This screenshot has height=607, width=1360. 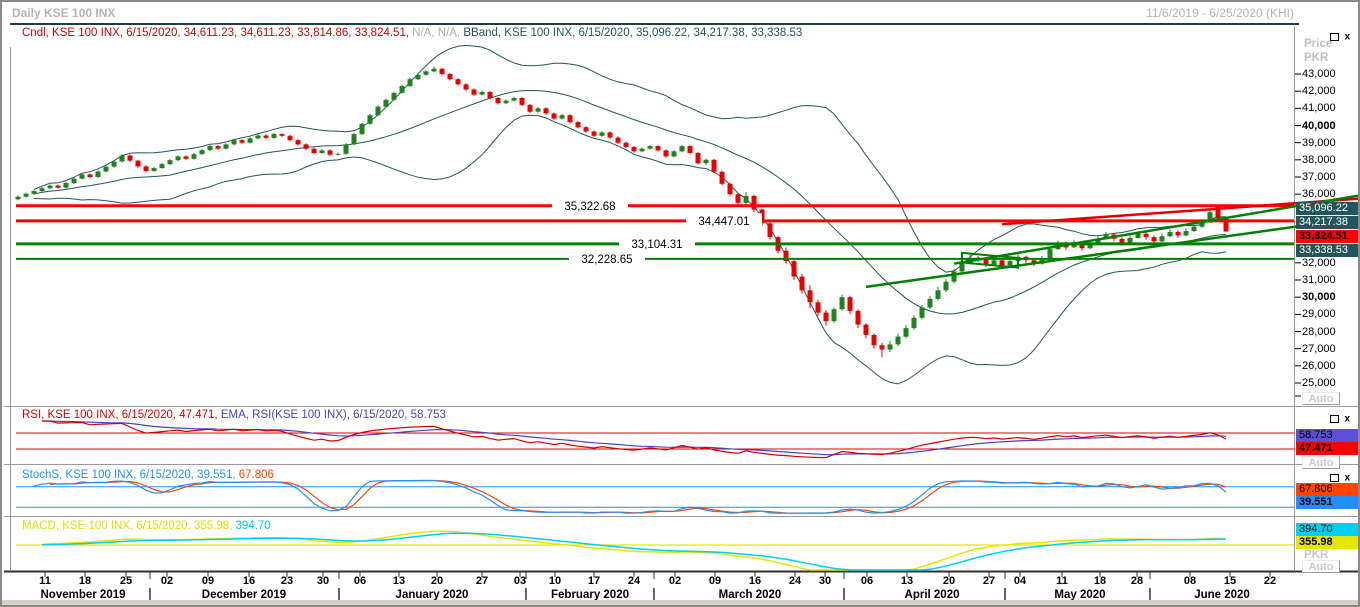 What do you see at coordinates (750, 595) in the screenshot?
I see `x-axis-month-label: March 2020` at bounding box center [750, 595].